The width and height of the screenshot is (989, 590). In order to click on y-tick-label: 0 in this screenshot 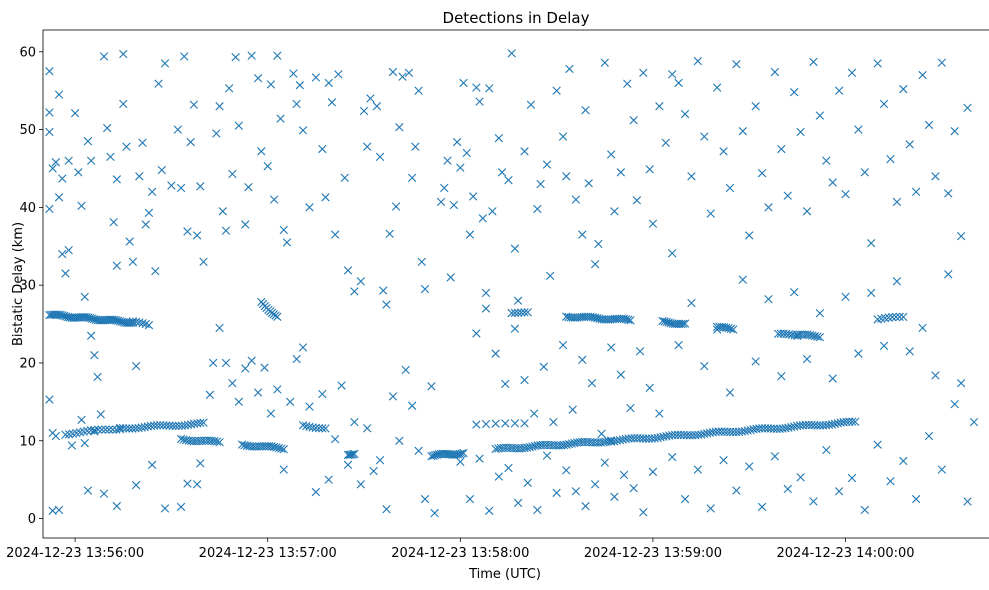, I will do `click(32, 519)`.